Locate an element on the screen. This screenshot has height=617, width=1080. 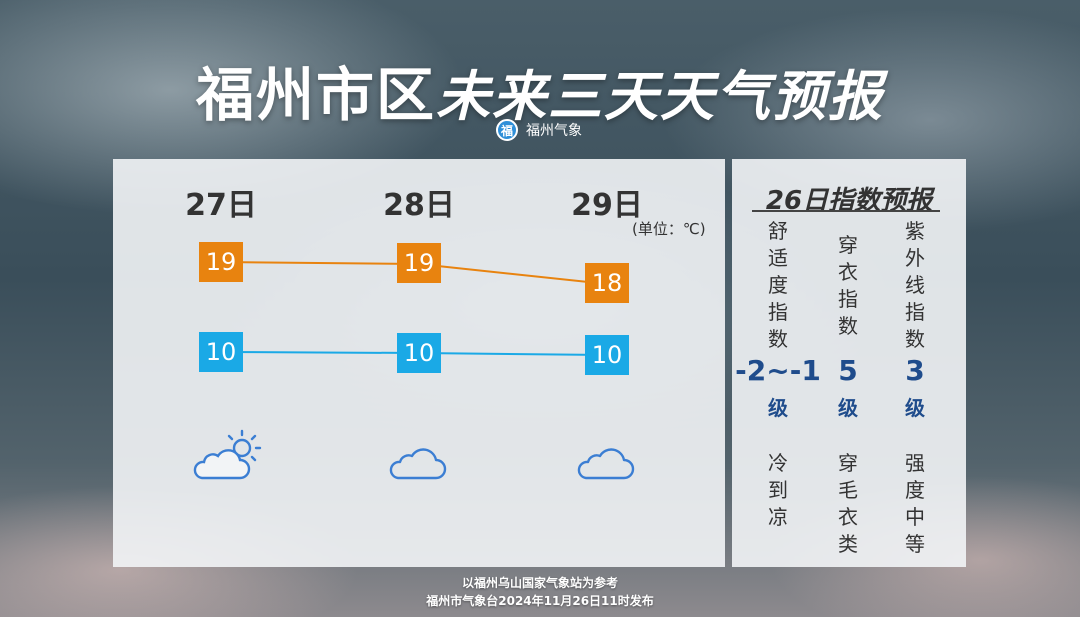
high-temp-2: 19 is located at coordinates (419, 263).